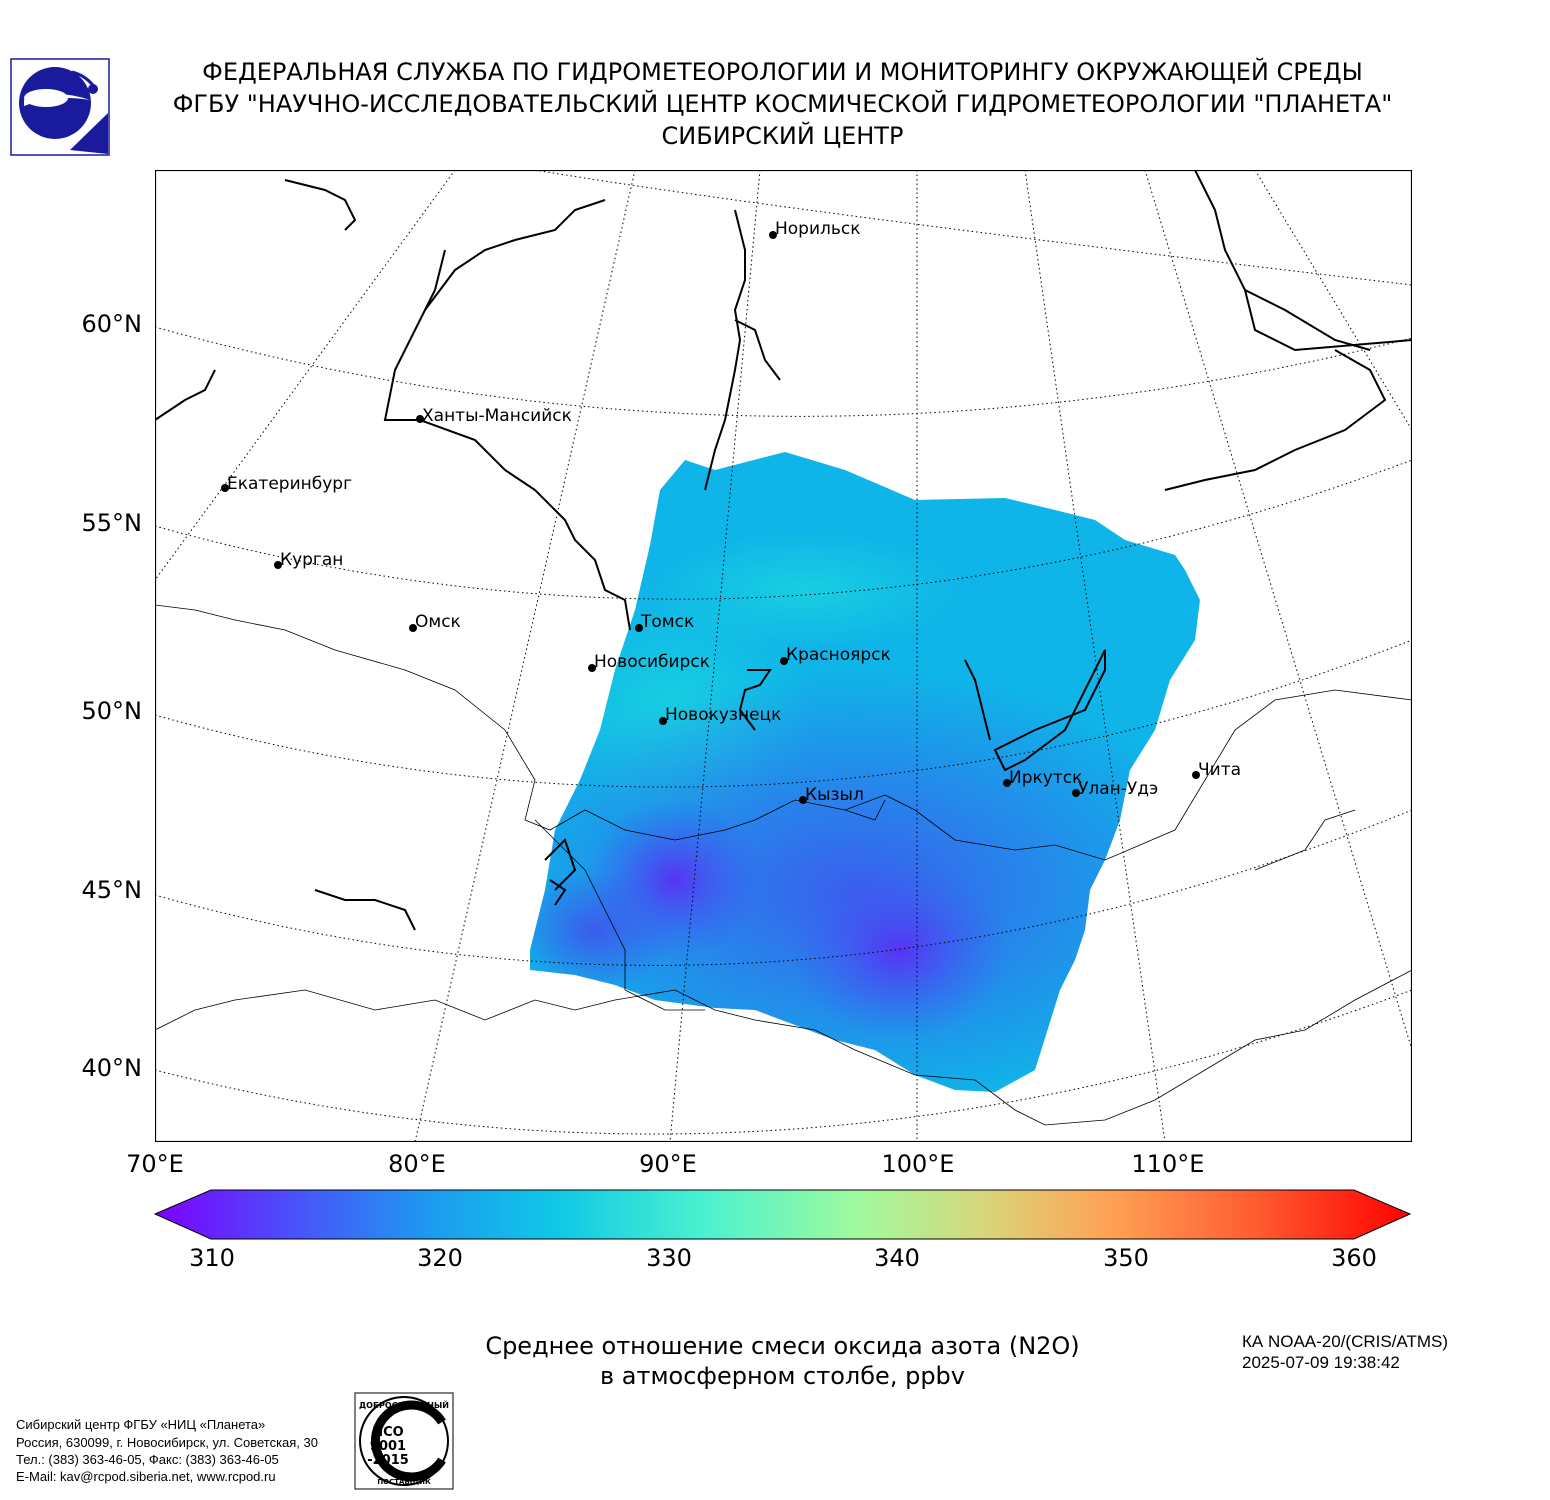 This screenshot has height=1500, width=1550. What do you see at coordinates (311, 560) in the screenshot?
I see `city-label: Курган` at bounding box center [311, 560].